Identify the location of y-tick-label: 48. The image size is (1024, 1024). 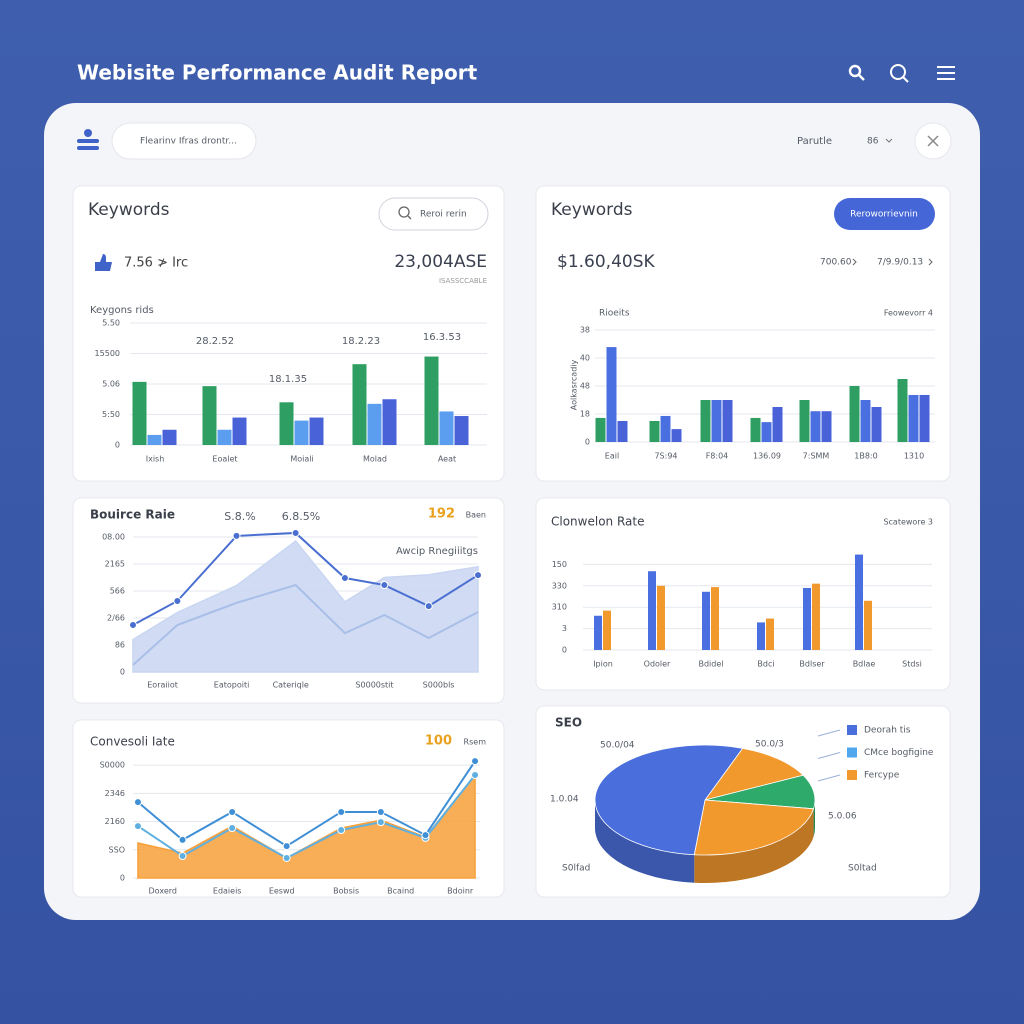
(585, 386).